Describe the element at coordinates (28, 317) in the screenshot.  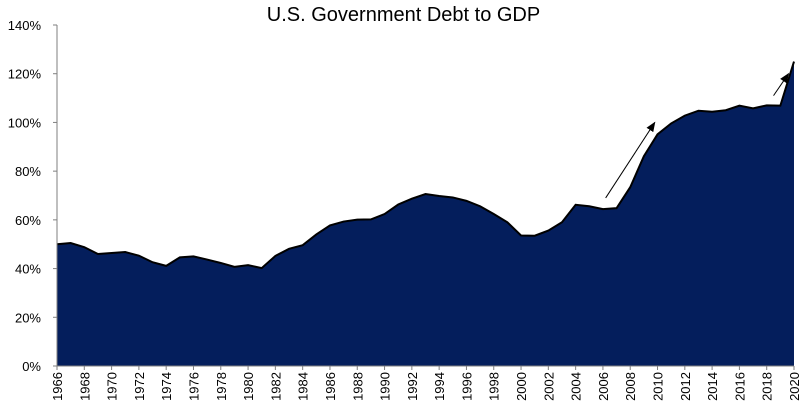
I see `y-tick-label: 20%` at that location.